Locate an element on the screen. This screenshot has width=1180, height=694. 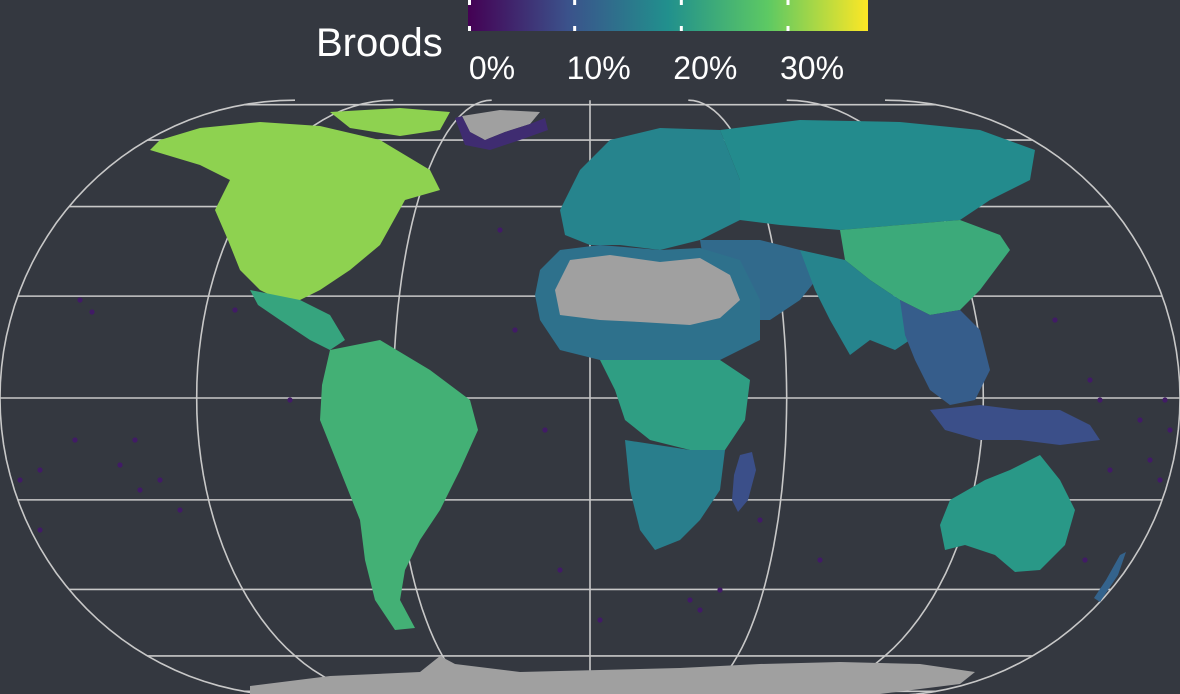
legend-title: Broods is located at coordinates (379, 43).